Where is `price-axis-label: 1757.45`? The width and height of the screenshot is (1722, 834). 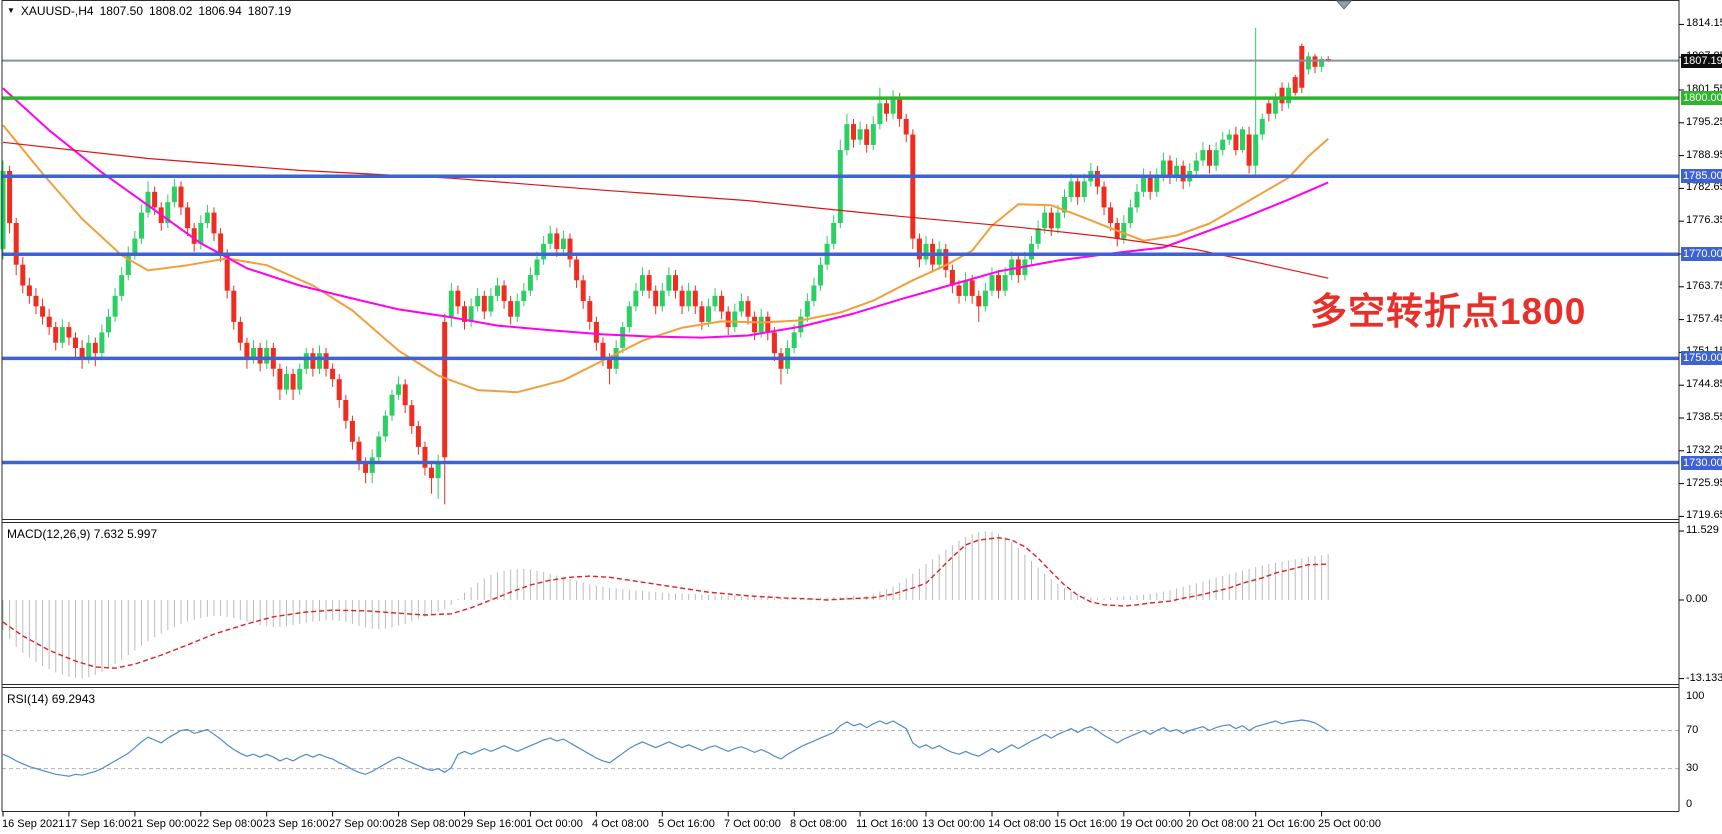 price-axis-label: 1757.45 is located at coordinates (1704, 319).